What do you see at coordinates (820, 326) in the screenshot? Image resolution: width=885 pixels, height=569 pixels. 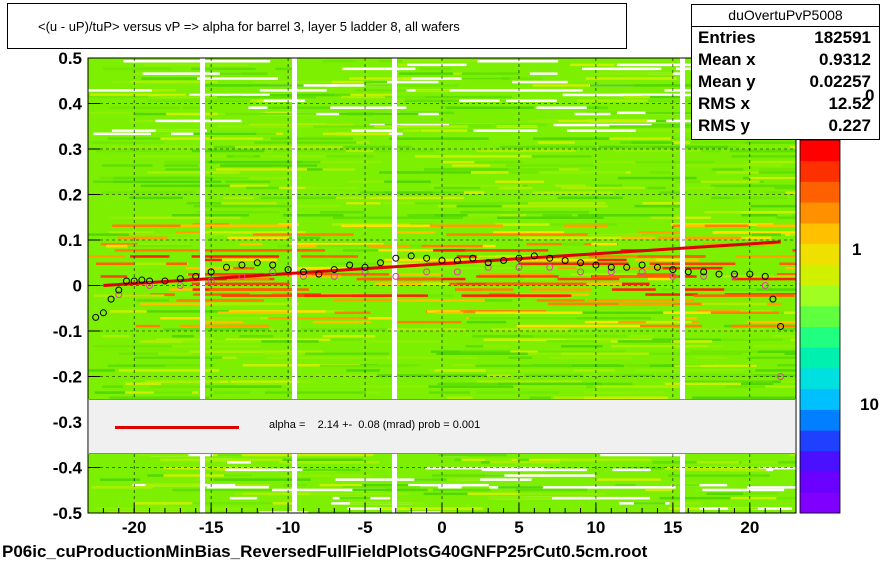 I see `color-scale-frame` at bounding box center [820, 326].